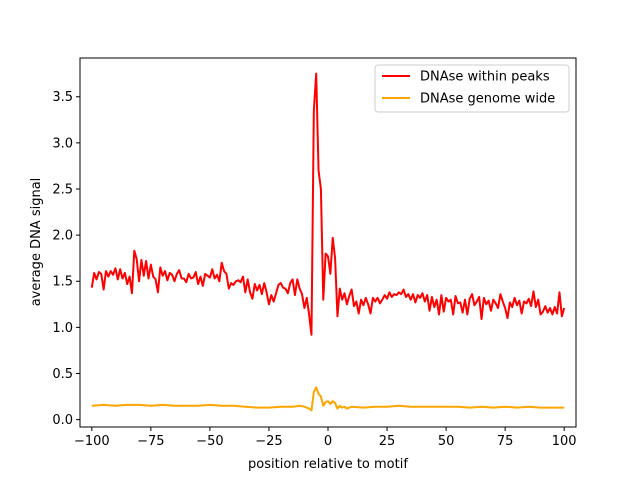 The width and height of the screenshot is (640, 480). I want to click on y-tick-label: 3.0, so click(62, 143).